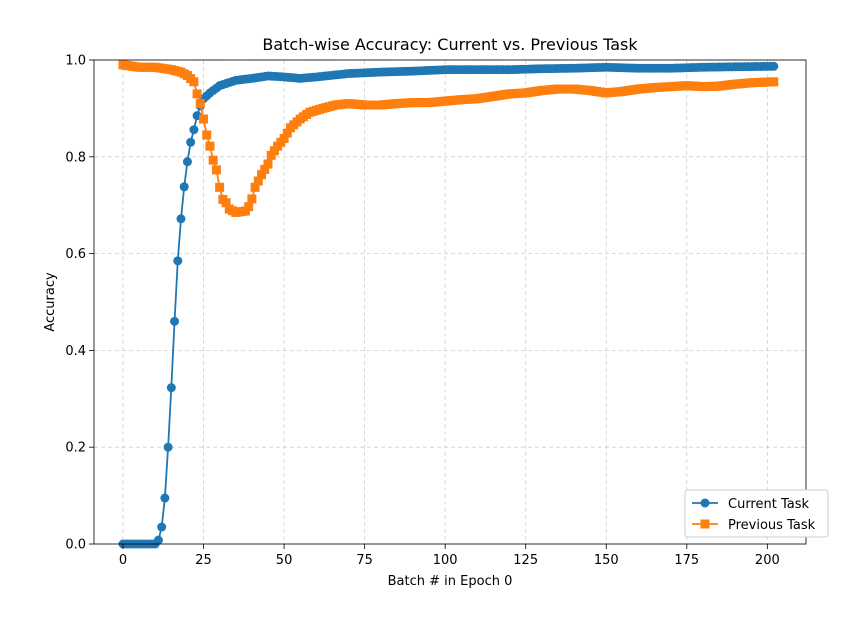 Image resolution: width=855 pixels, height=641 pixels. Describe the element at coordinates (364, 560) in the screenshot. I see `x-tick-label: 75` at that location.